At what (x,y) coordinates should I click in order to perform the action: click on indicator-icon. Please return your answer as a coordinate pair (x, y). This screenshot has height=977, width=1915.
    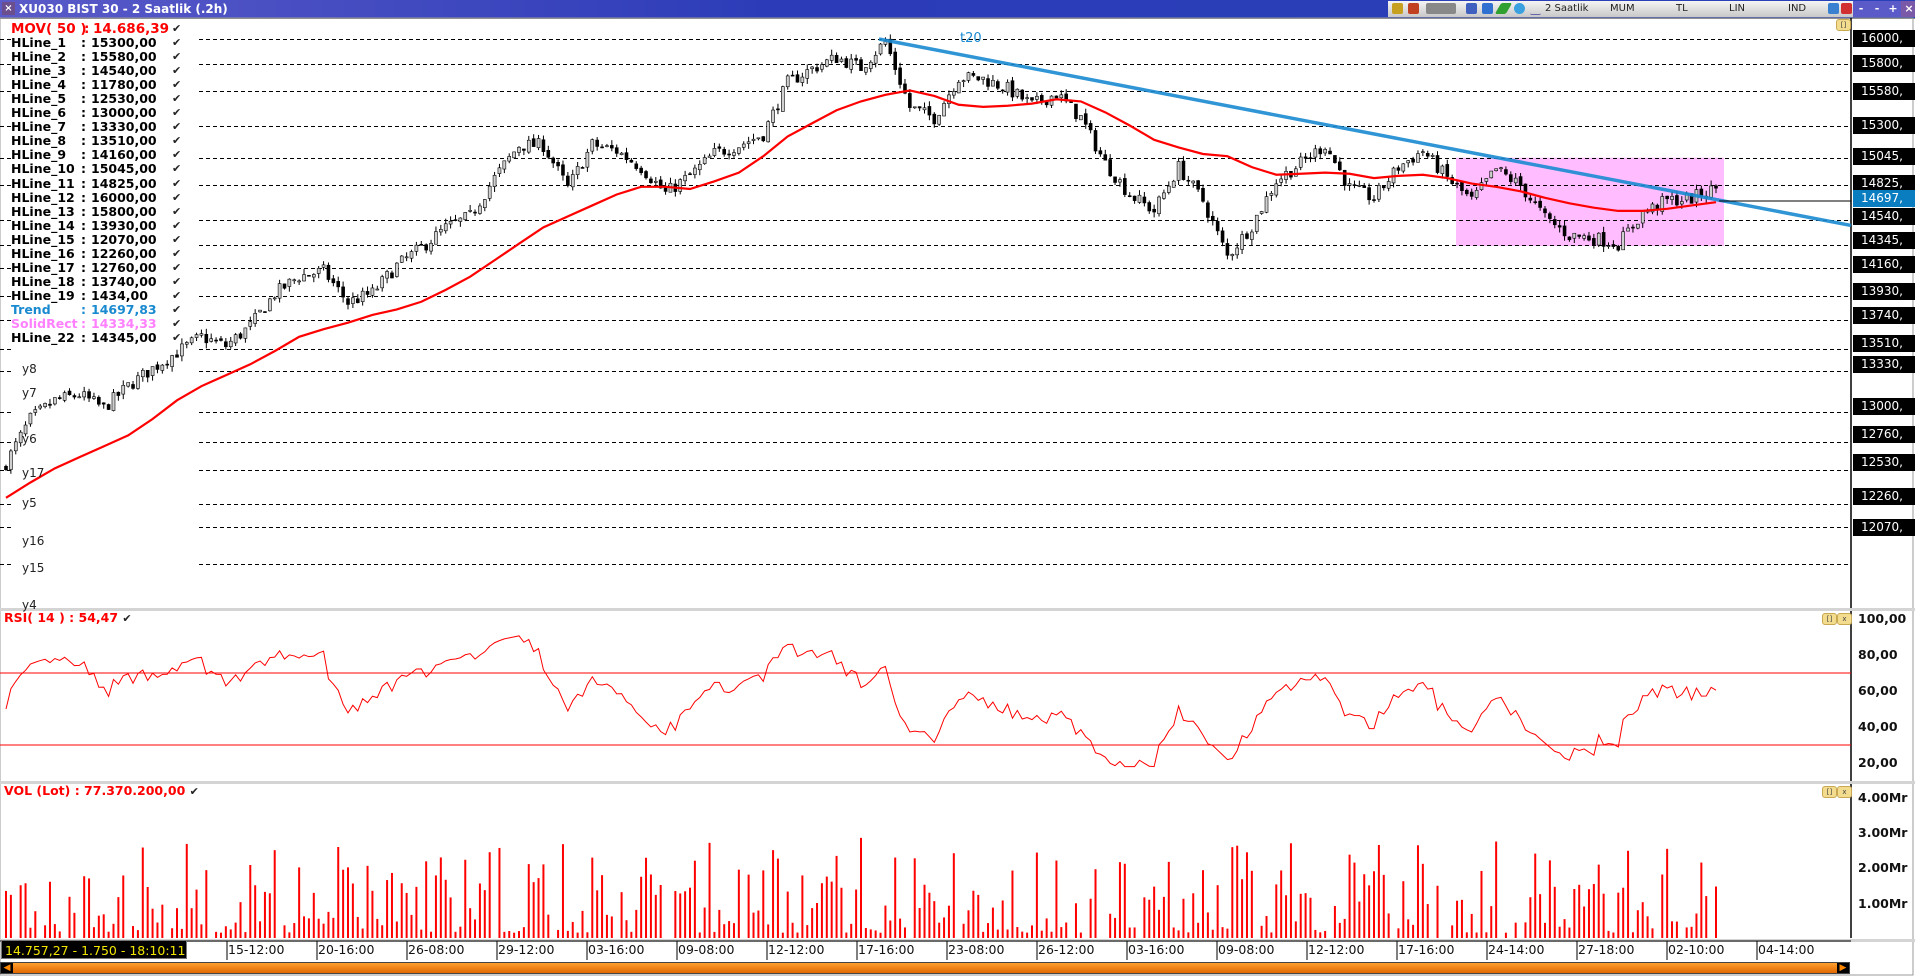
    Looking at the image, I should click on (1487, 8).